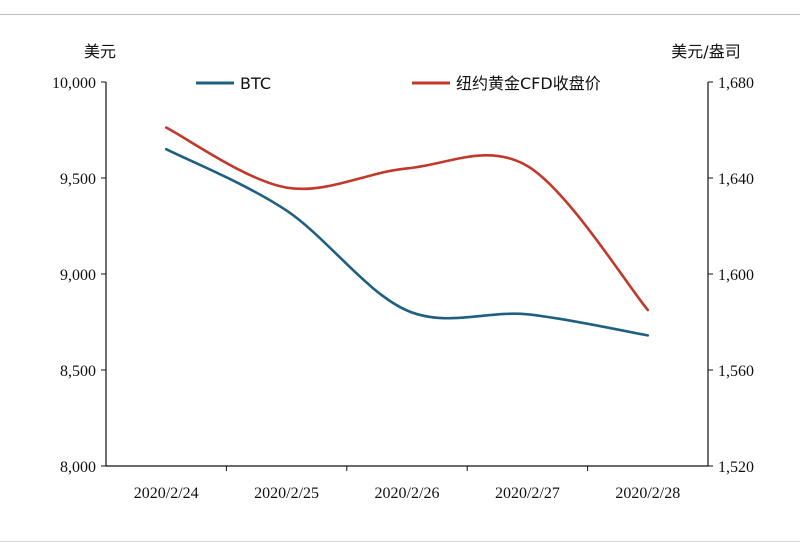 This screenshot has width=800, height=559. What do you see at coordinates (74, 83) in the screenshot?
I see `left-tick-label: 10,000` at bounding box center [74, 83].